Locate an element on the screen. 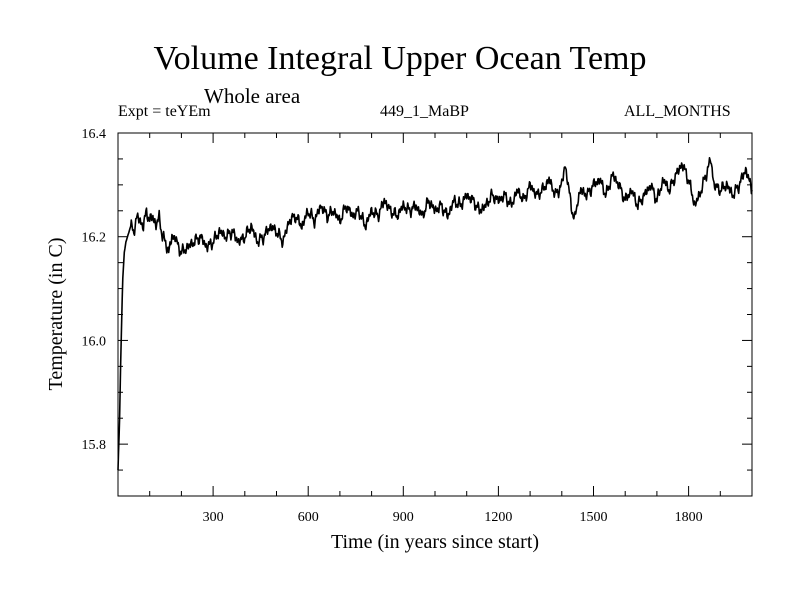 Image resolution: width=800 pixels, height=600 pixels. x-tick-label: 1200 is located at coordinates (498, 517).